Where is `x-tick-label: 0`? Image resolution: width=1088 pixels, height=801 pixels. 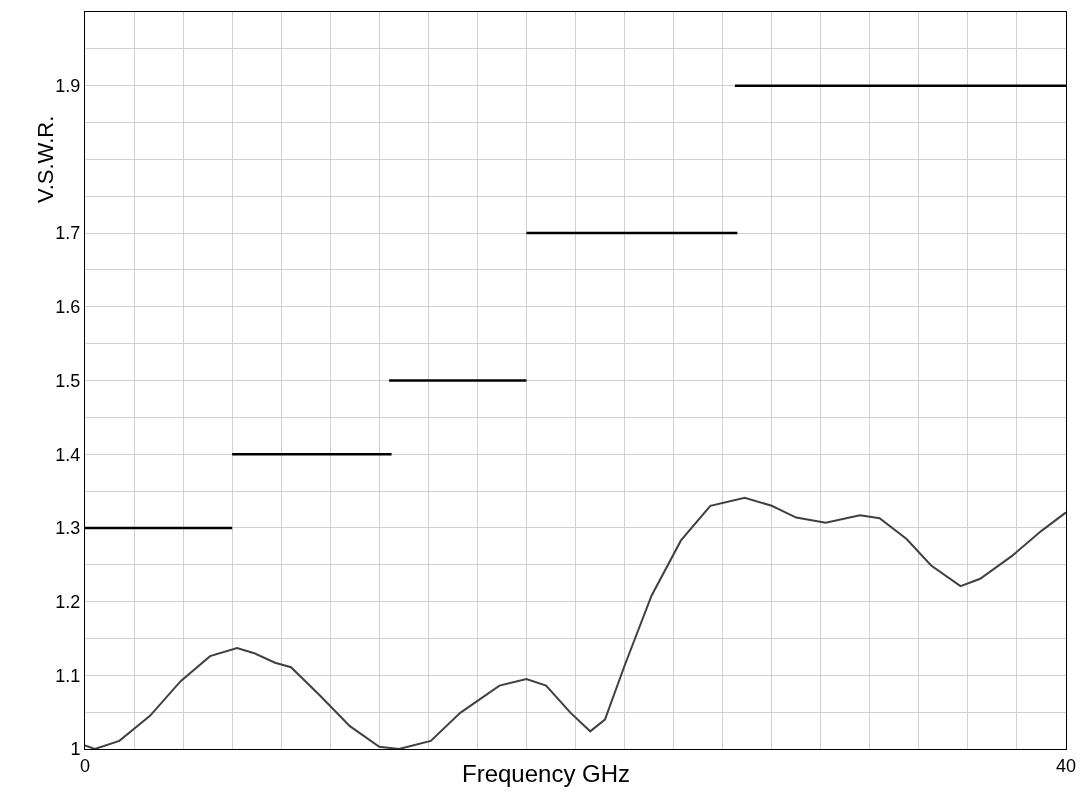 x-tick-label: 0 is located at coordinates (85, 765).